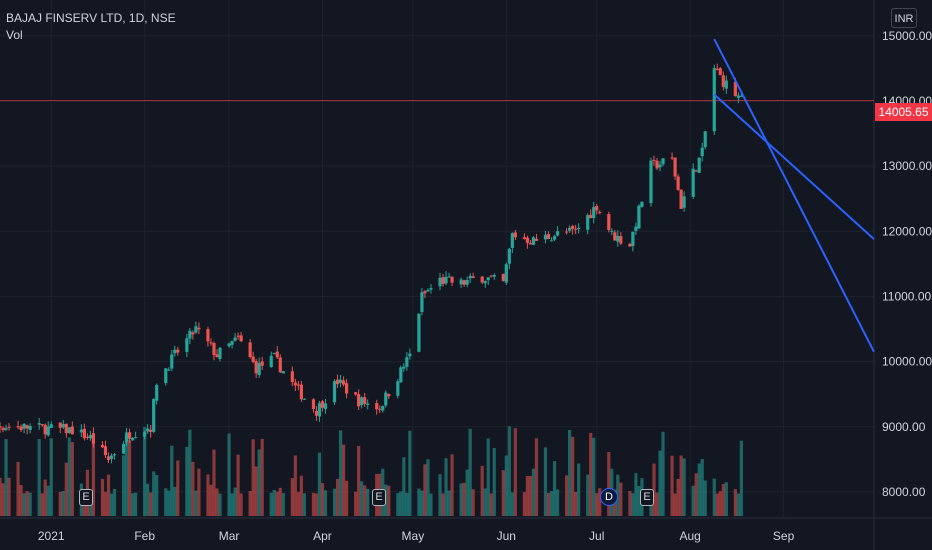 Image resolution: width=932 pixels, height=550 pixels. Describe the element at coordinates (794, 195) in the screenshot. I see `trend-line` at that location.